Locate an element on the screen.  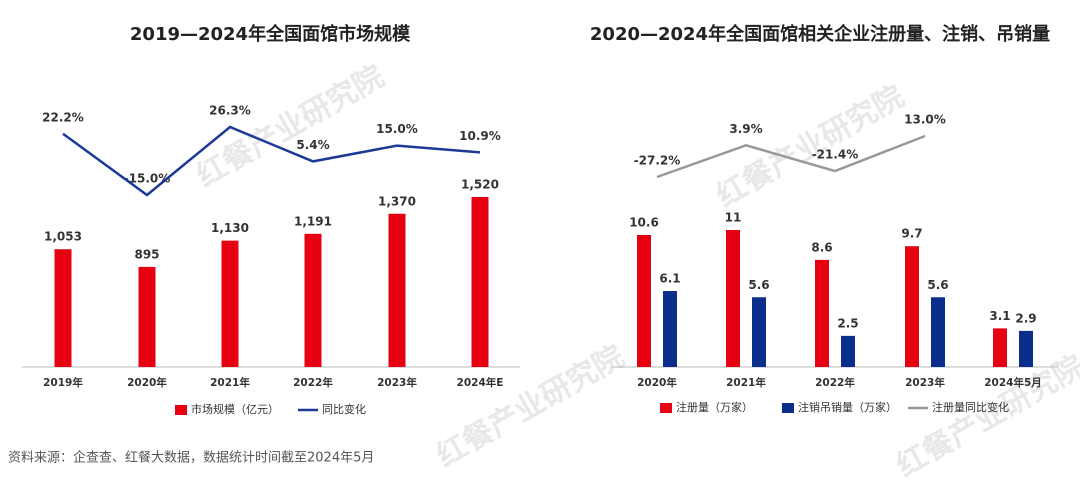
data-label: 11 is located at coordinates (733, 218).